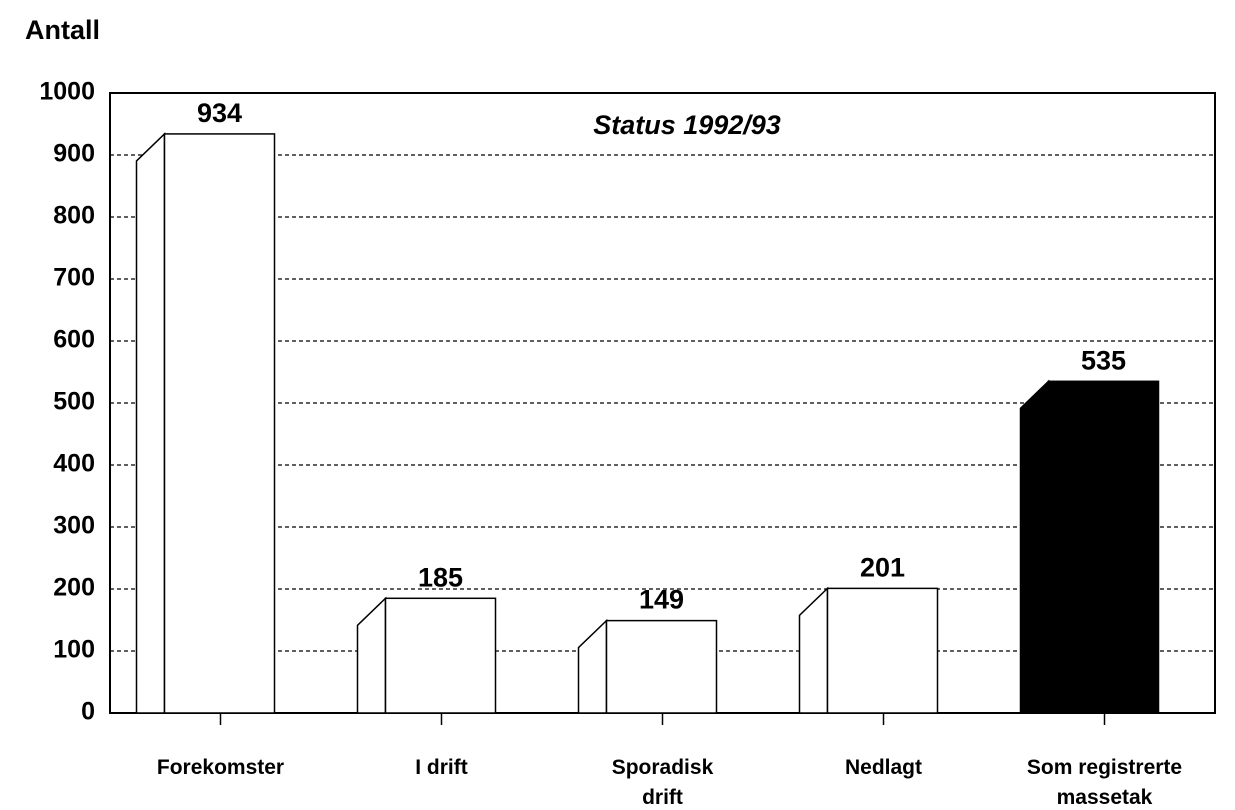 The height and width of the screenshot is (810, 1235). Describe the element at coordinates (219, 113) in the screenshot. I see `value-label: 934` at that location.